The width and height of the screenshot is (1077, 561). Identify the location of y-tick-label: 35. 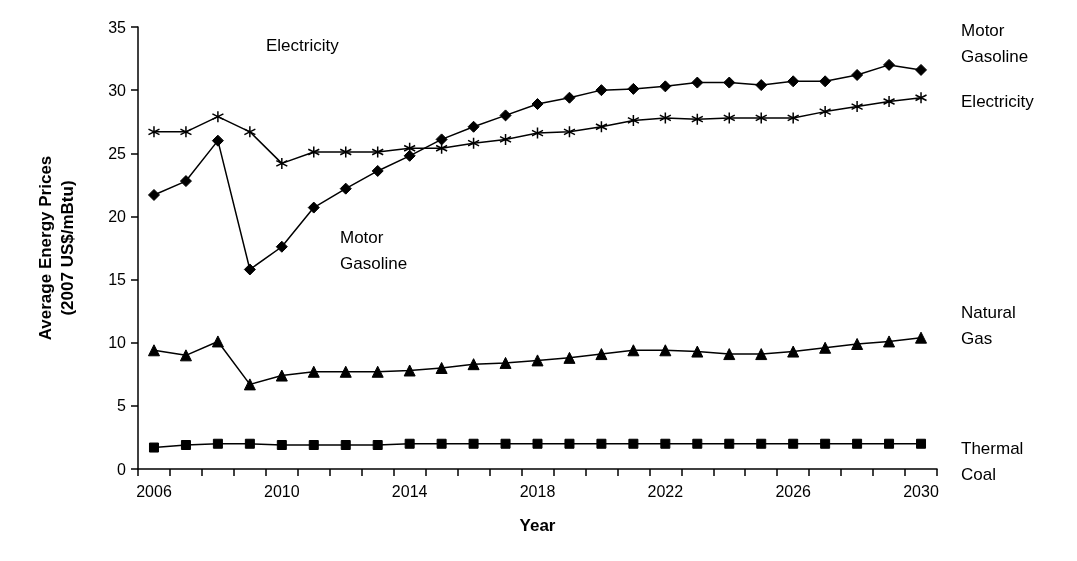
(117, 27).